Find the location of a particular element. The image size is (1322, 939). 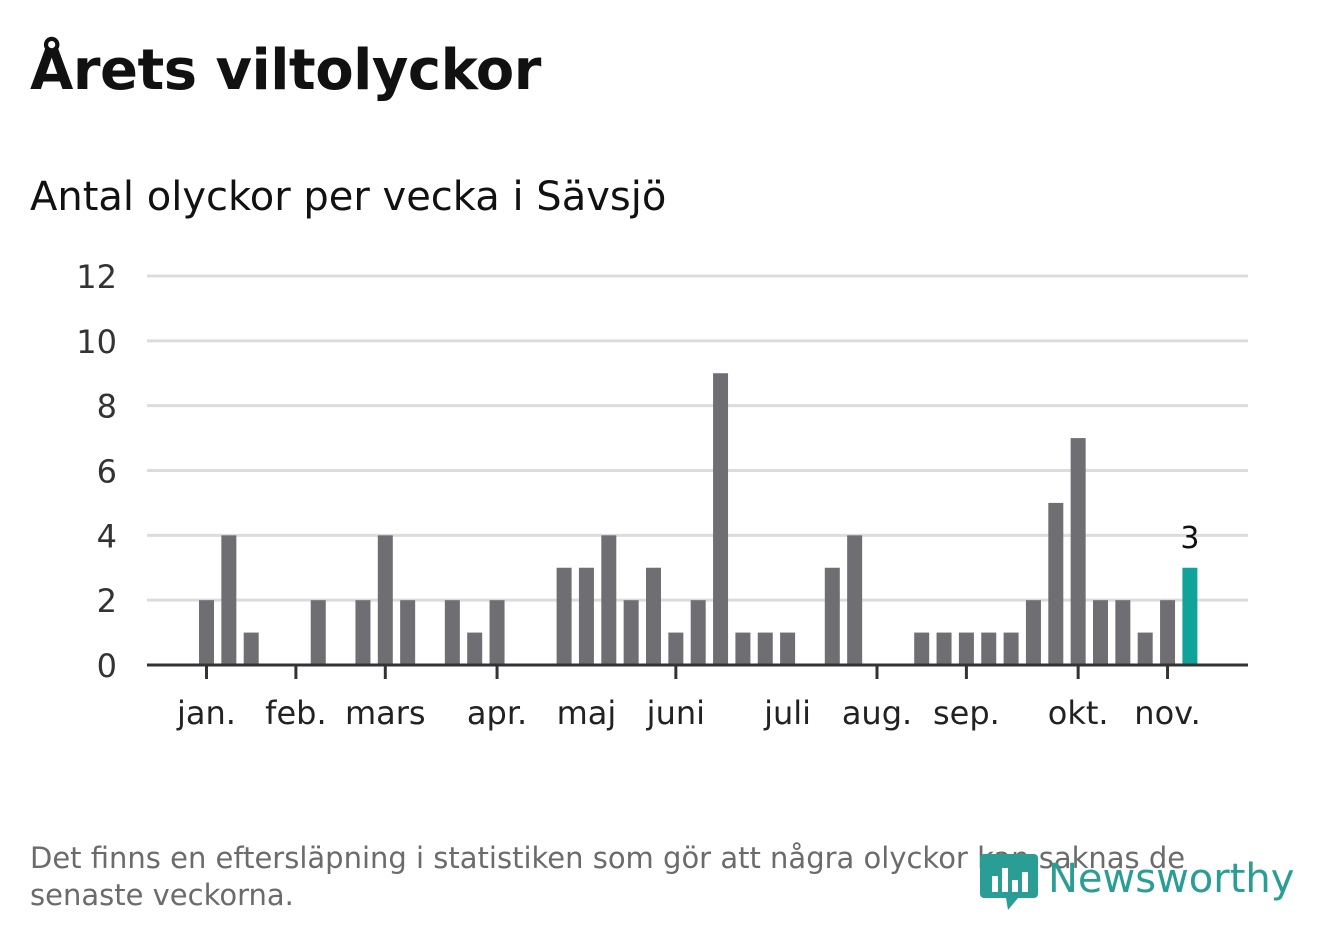

y-tick-label: 2 is located at coordinates (107, 601).